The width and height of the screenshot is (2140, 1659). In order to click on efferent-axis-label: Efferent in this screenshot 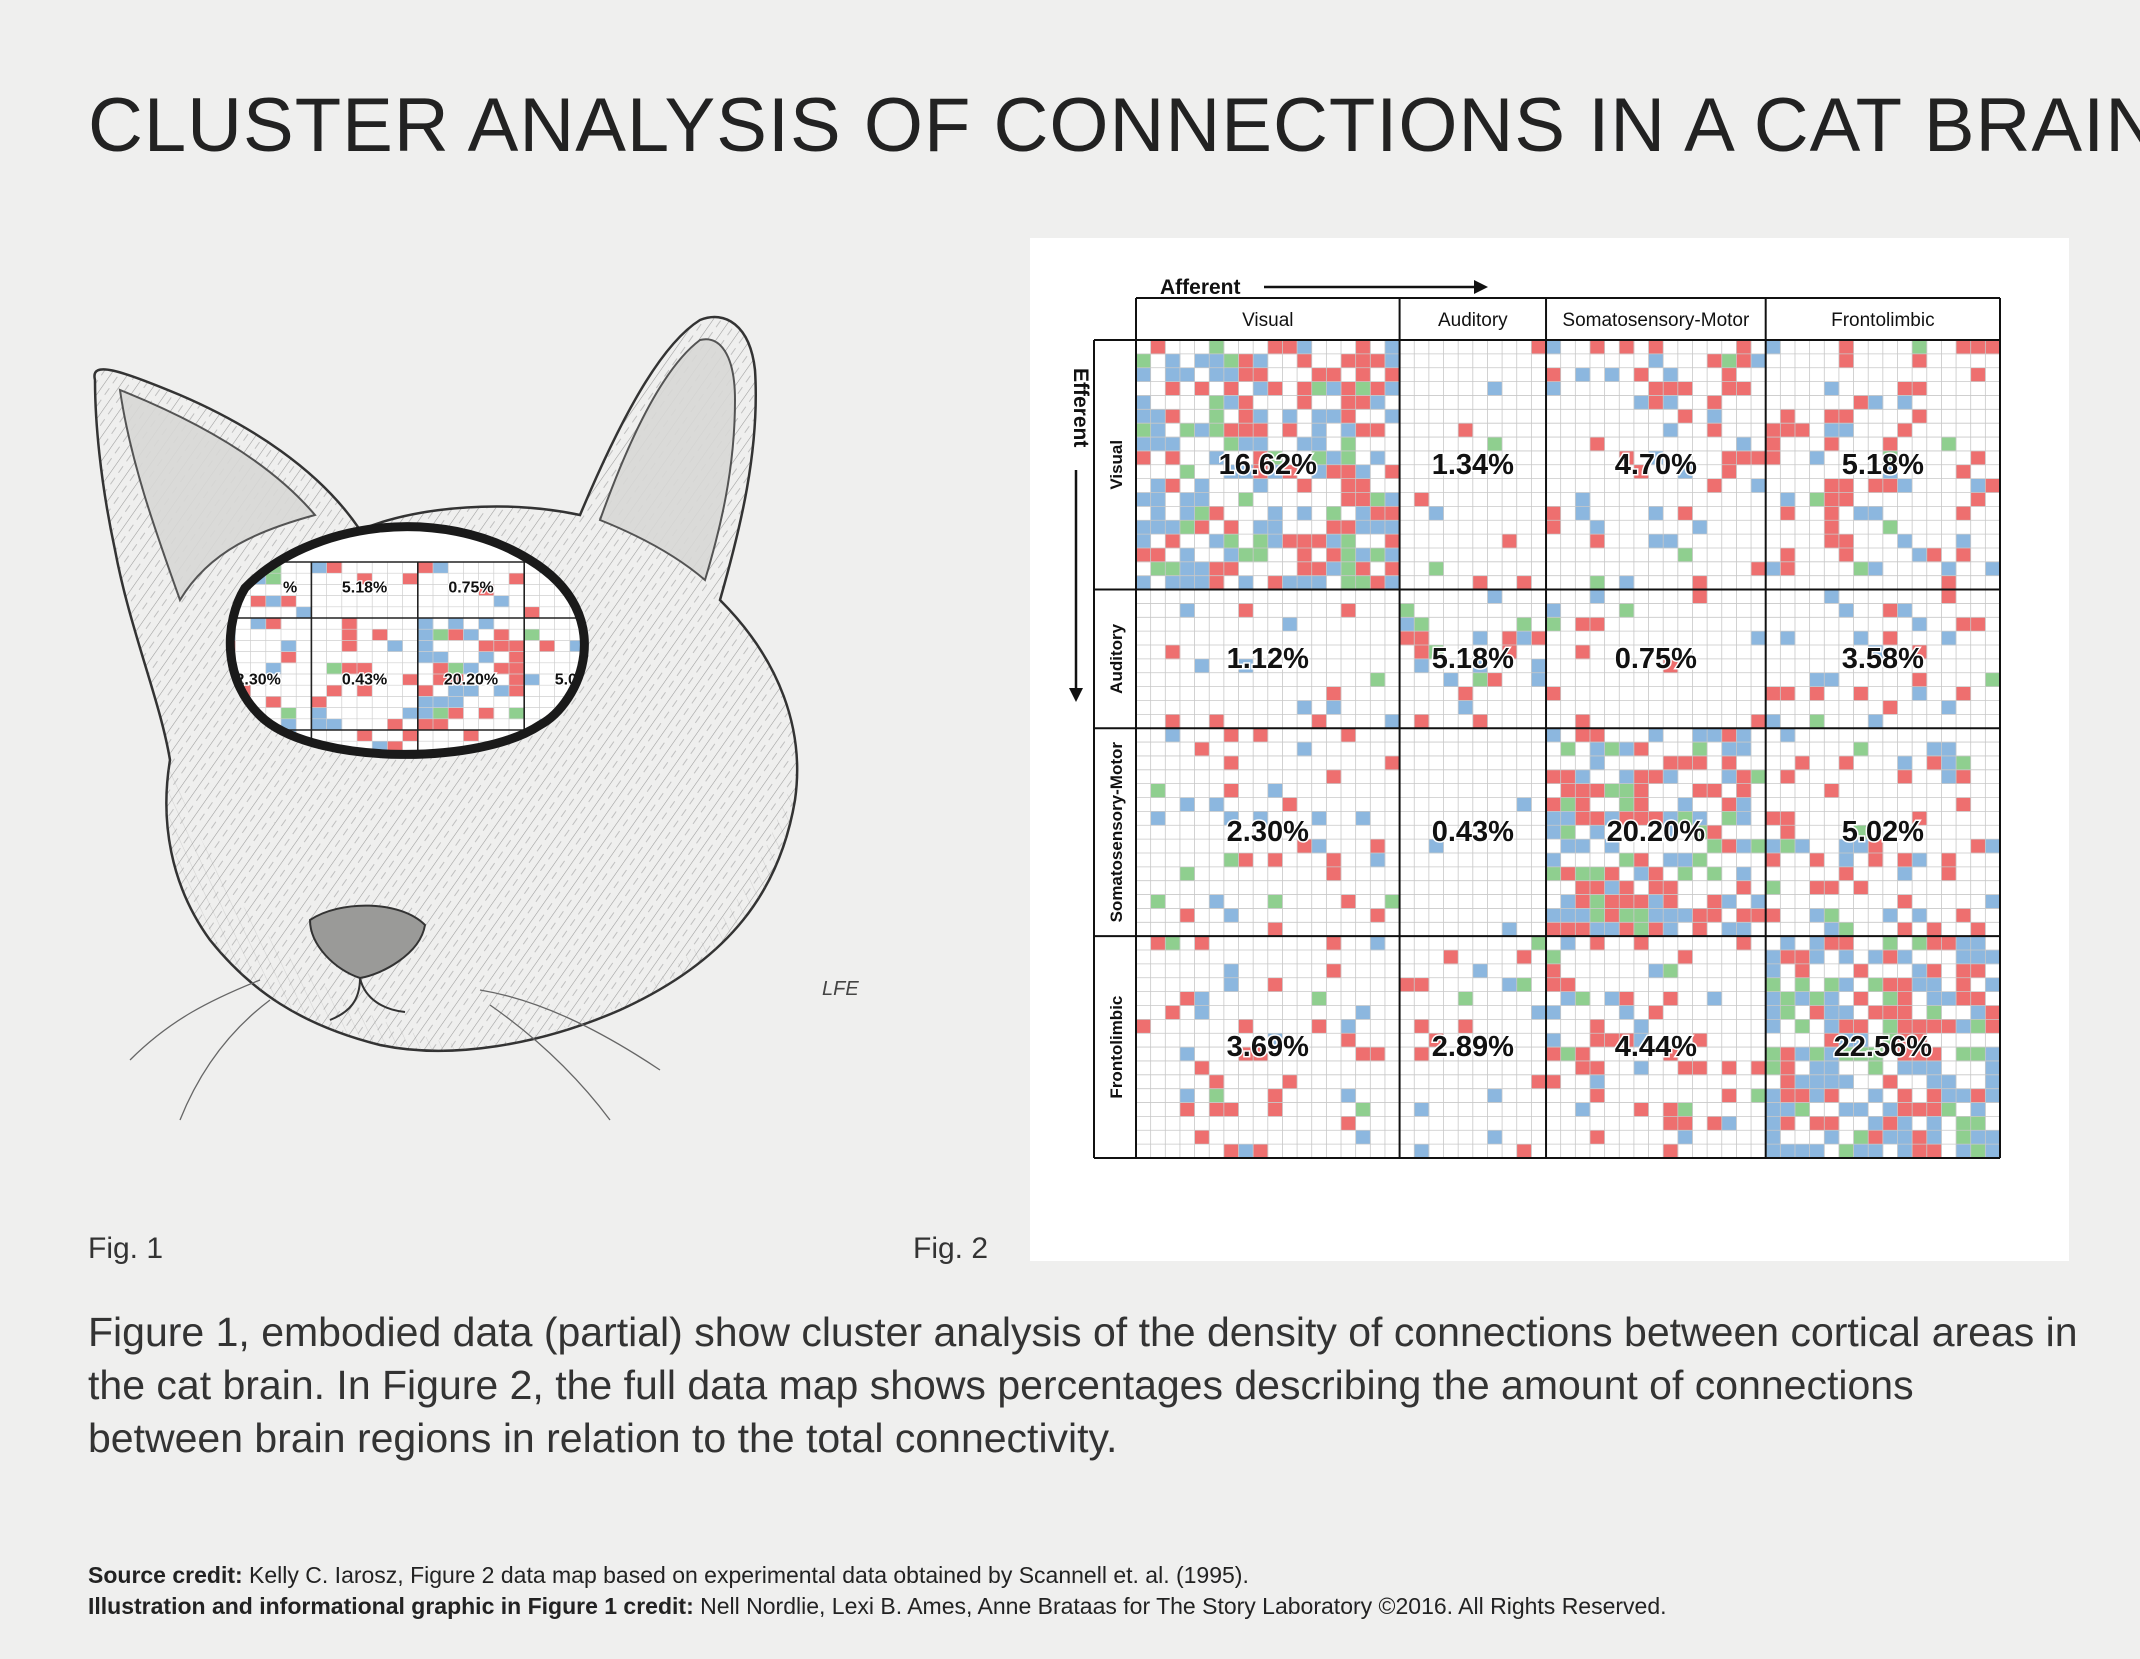, I will do `click(1080, 407)`.